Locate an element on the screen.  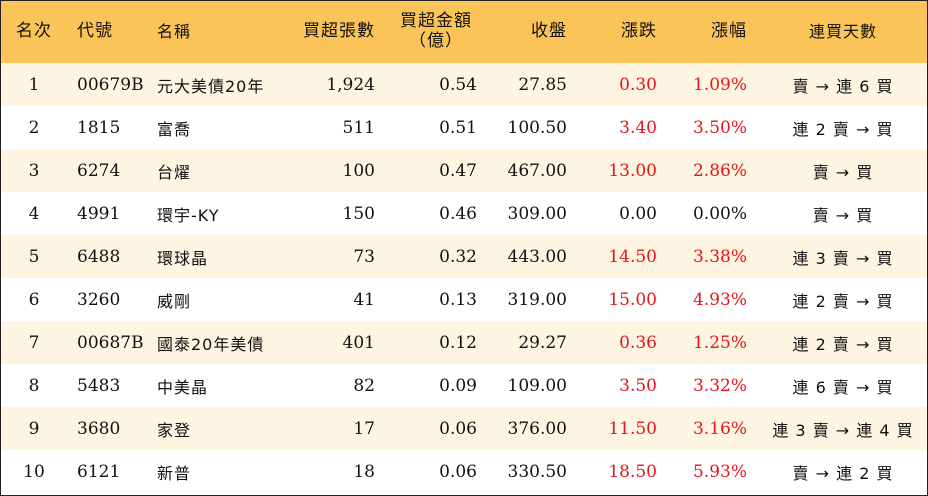
cell-close: 330.50 is located at coordinates (537, 471).